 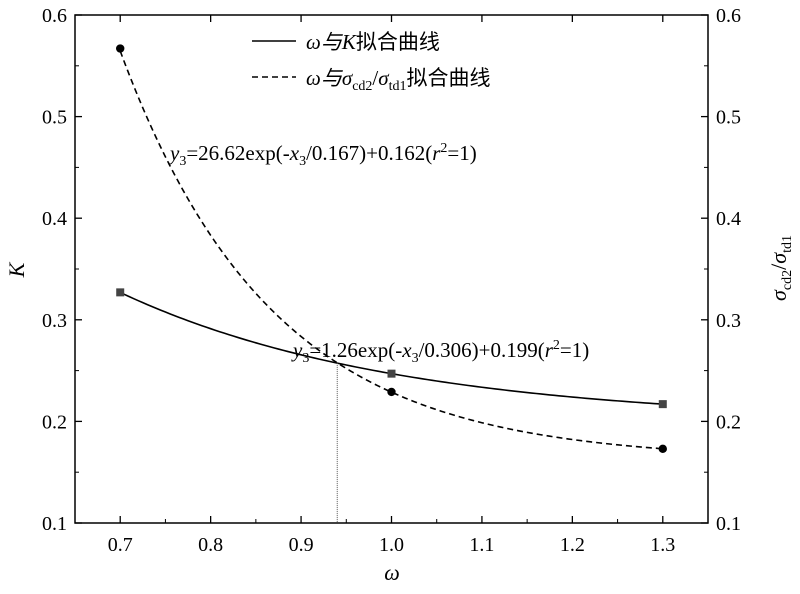 I want to click on y-tick-label-right-2: 0.3, so click(x=728, y=321).